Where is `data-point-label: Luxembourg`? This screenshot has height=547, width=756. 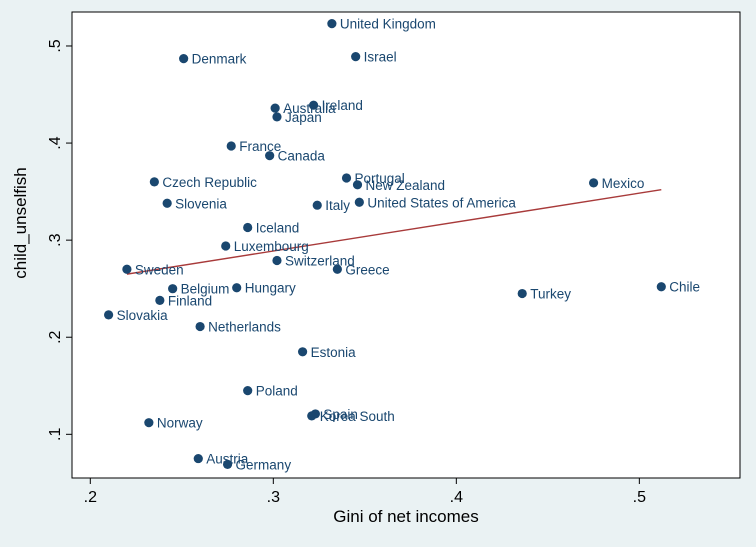 data-point-label: Luxembourg is located at coordinates (271, 246).